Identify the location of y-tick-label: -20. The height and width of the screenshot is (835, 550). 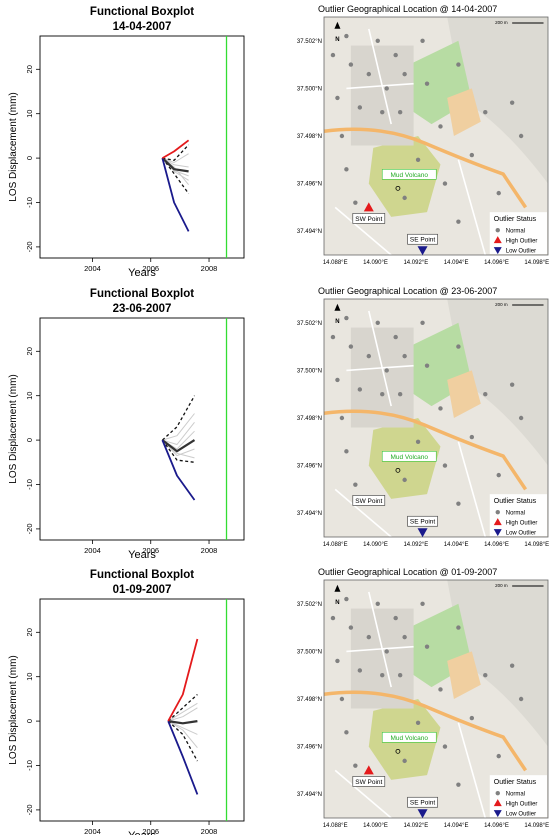
(29, 246).